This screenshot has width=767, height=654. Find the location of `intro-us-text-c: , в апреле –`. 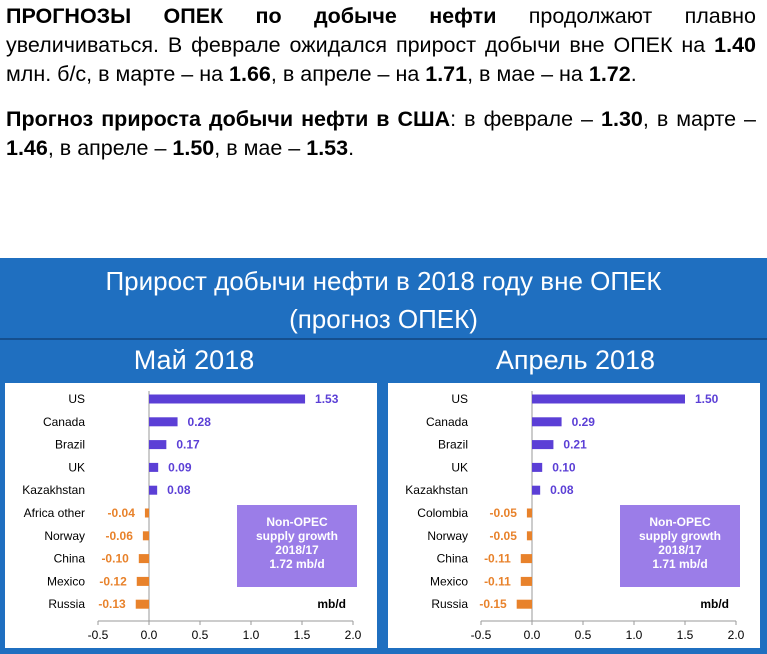

intro-us-text-c: , в апреле – is located at coordinates (110, 148).